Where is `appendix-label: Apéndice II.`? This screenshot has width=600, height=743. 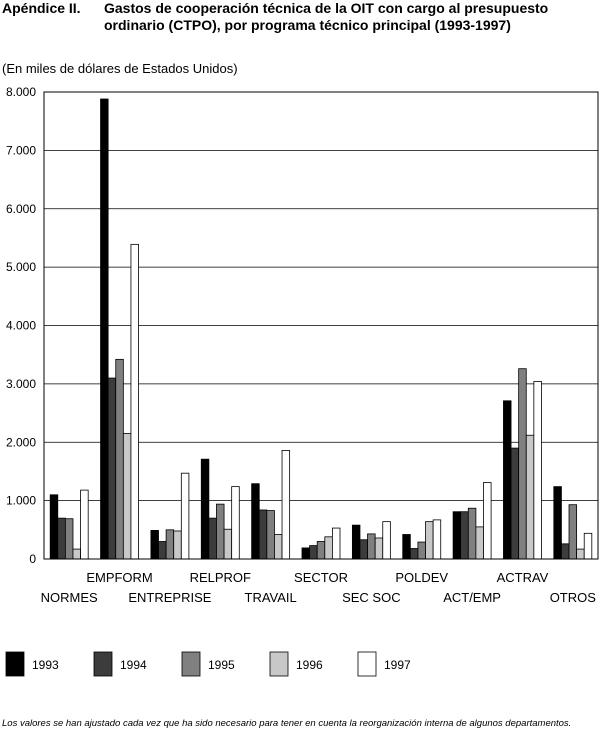 appendix-label: Apéndice II. is located at coordinates (41, 8).